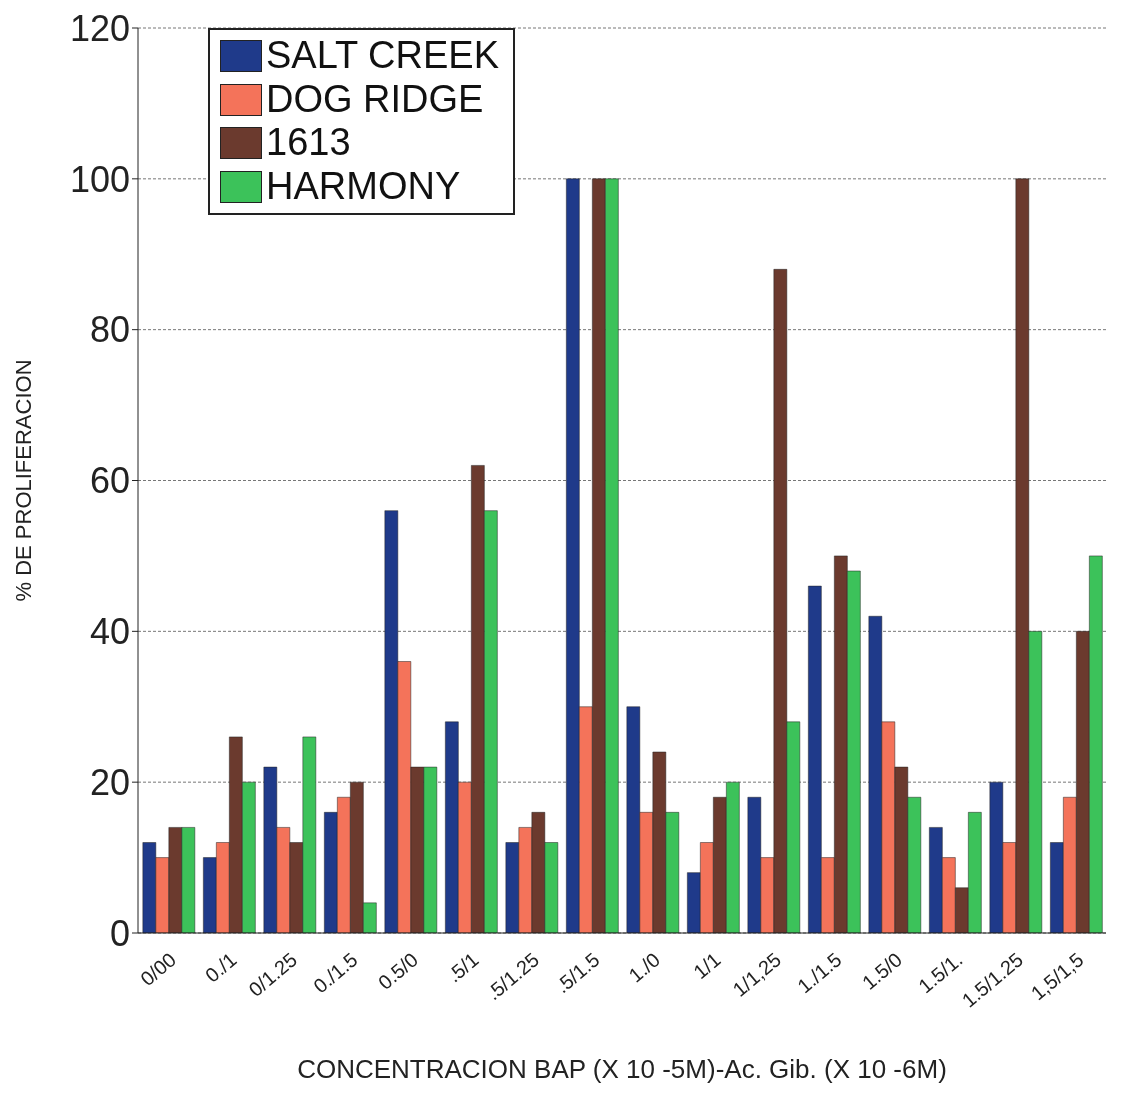 The image size is (1124, 1101). Describe the element at coordinates (109, 782) in the screenshot. I see `y-tick-label: 20` at that location.